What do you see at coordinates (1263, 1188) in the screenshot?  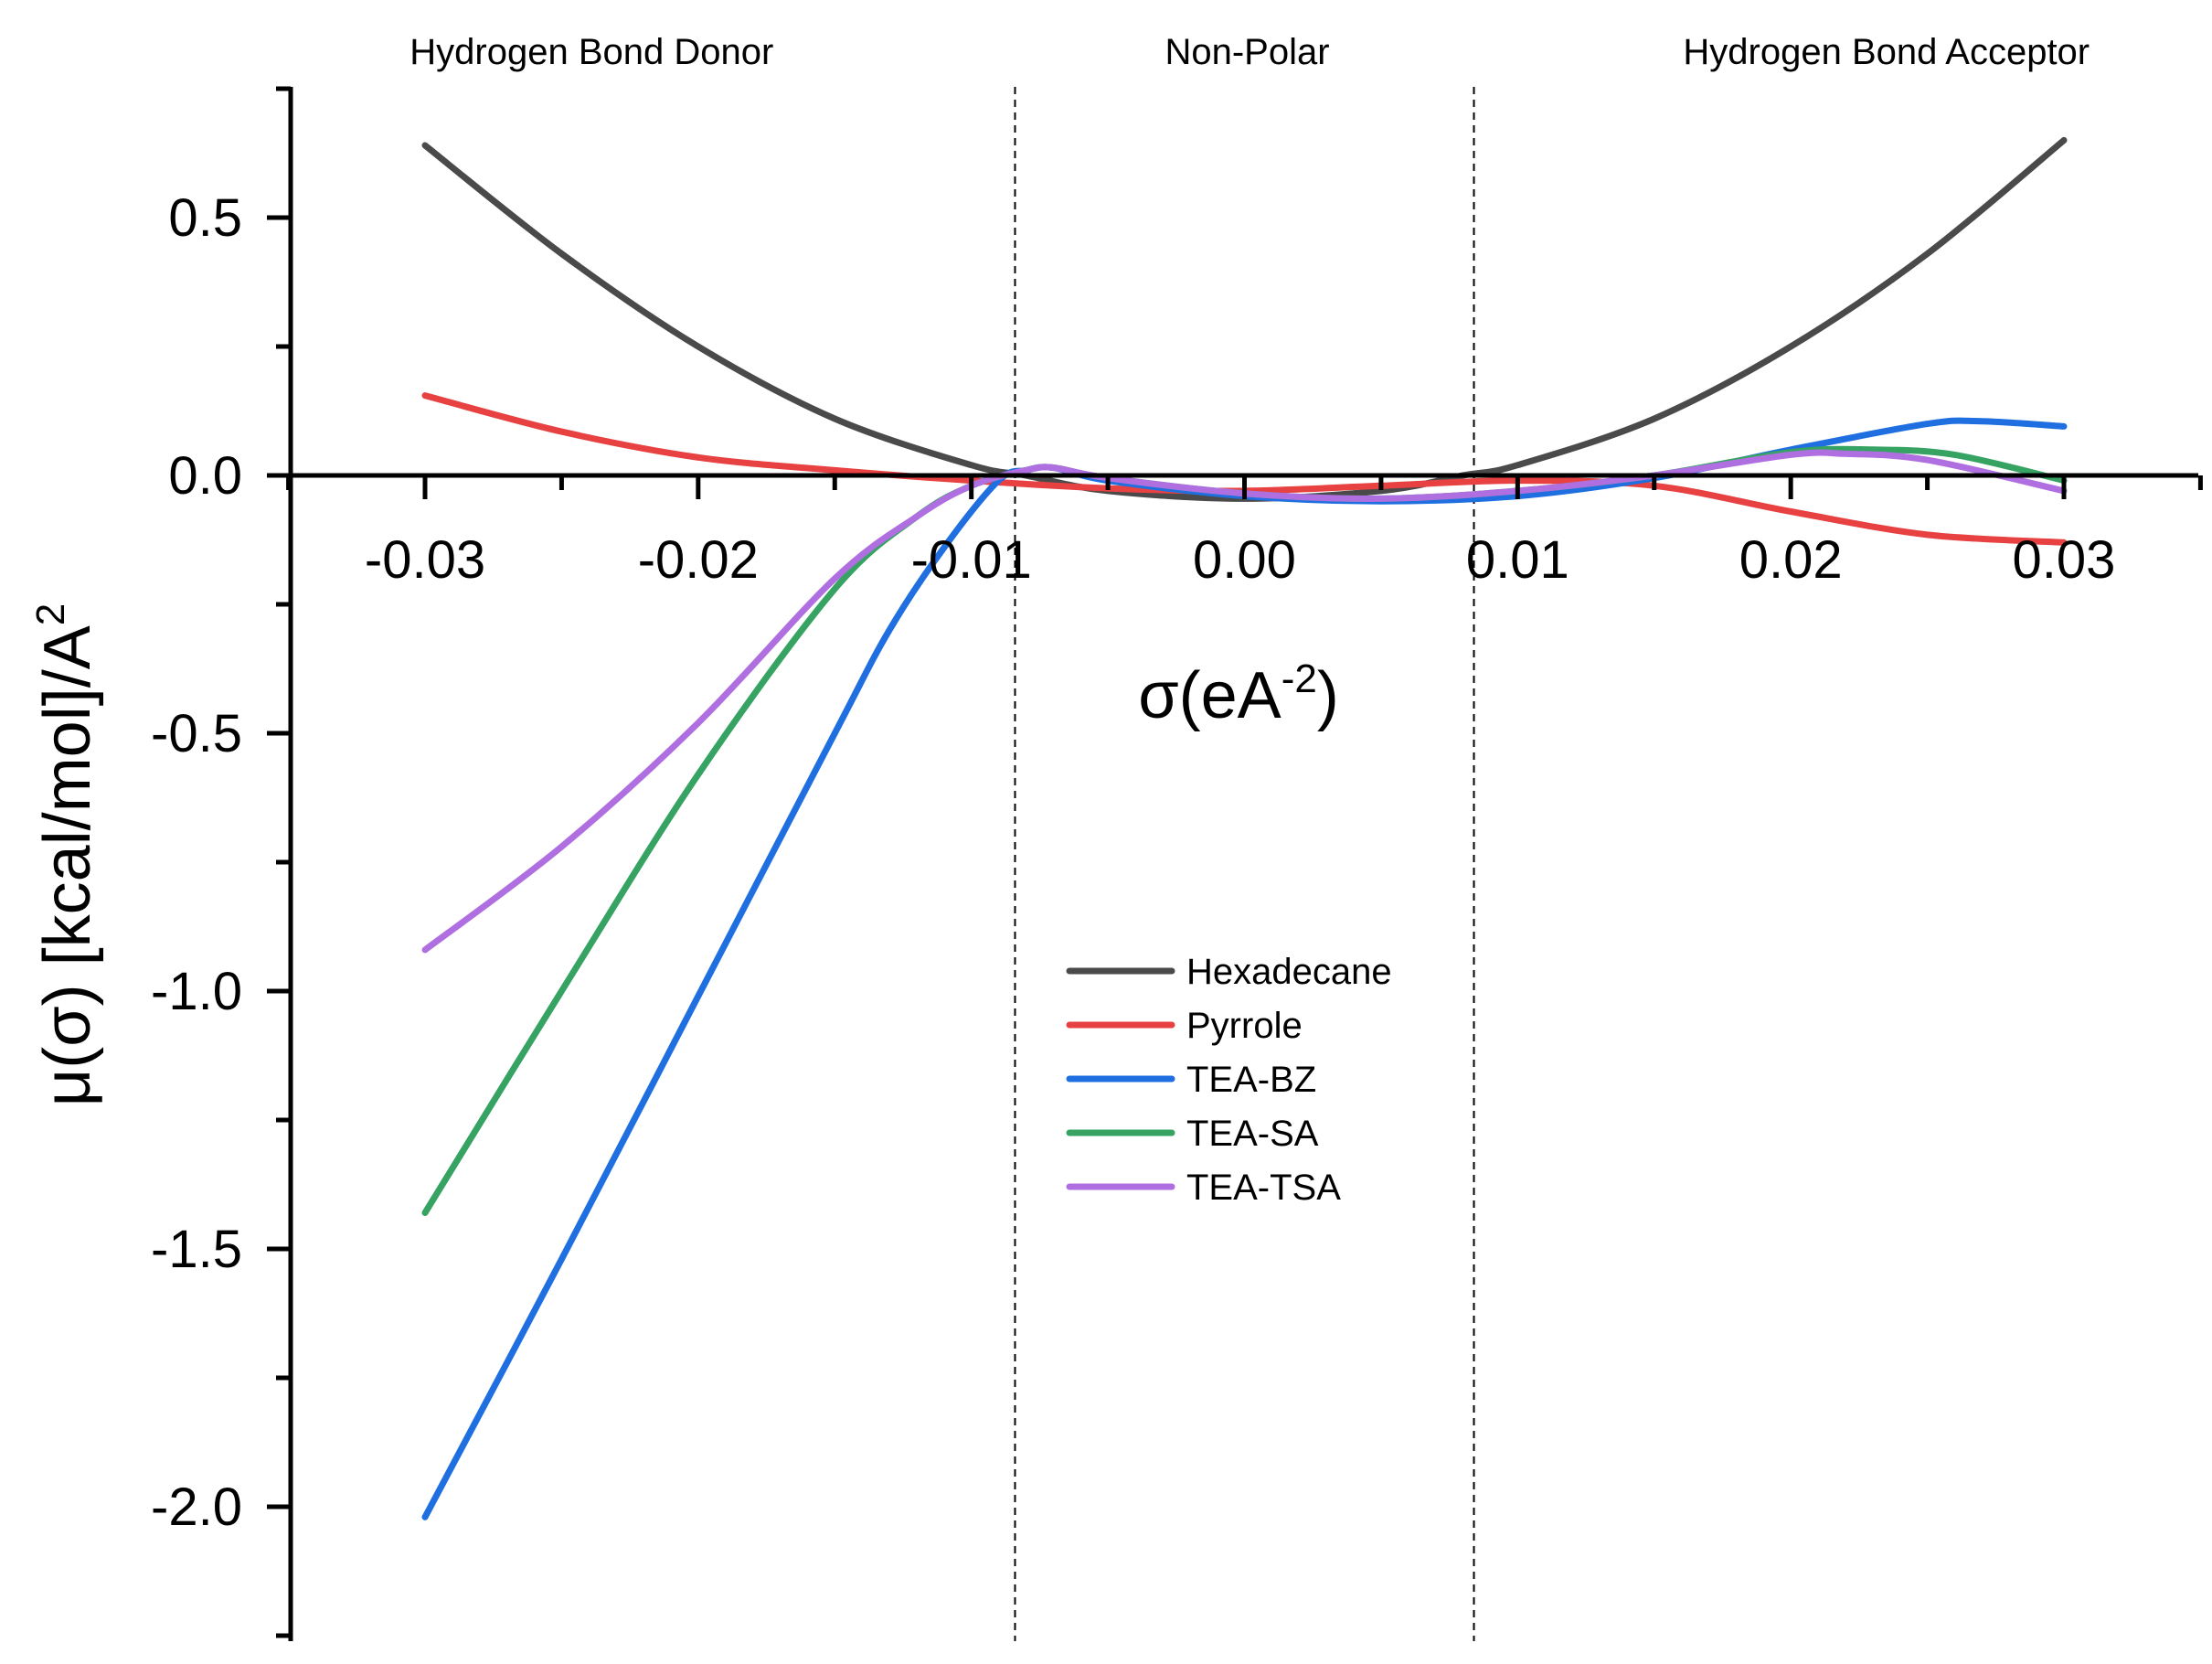 I see `legend-label: TEA-TSA` at bounding box center [1263, 1188].